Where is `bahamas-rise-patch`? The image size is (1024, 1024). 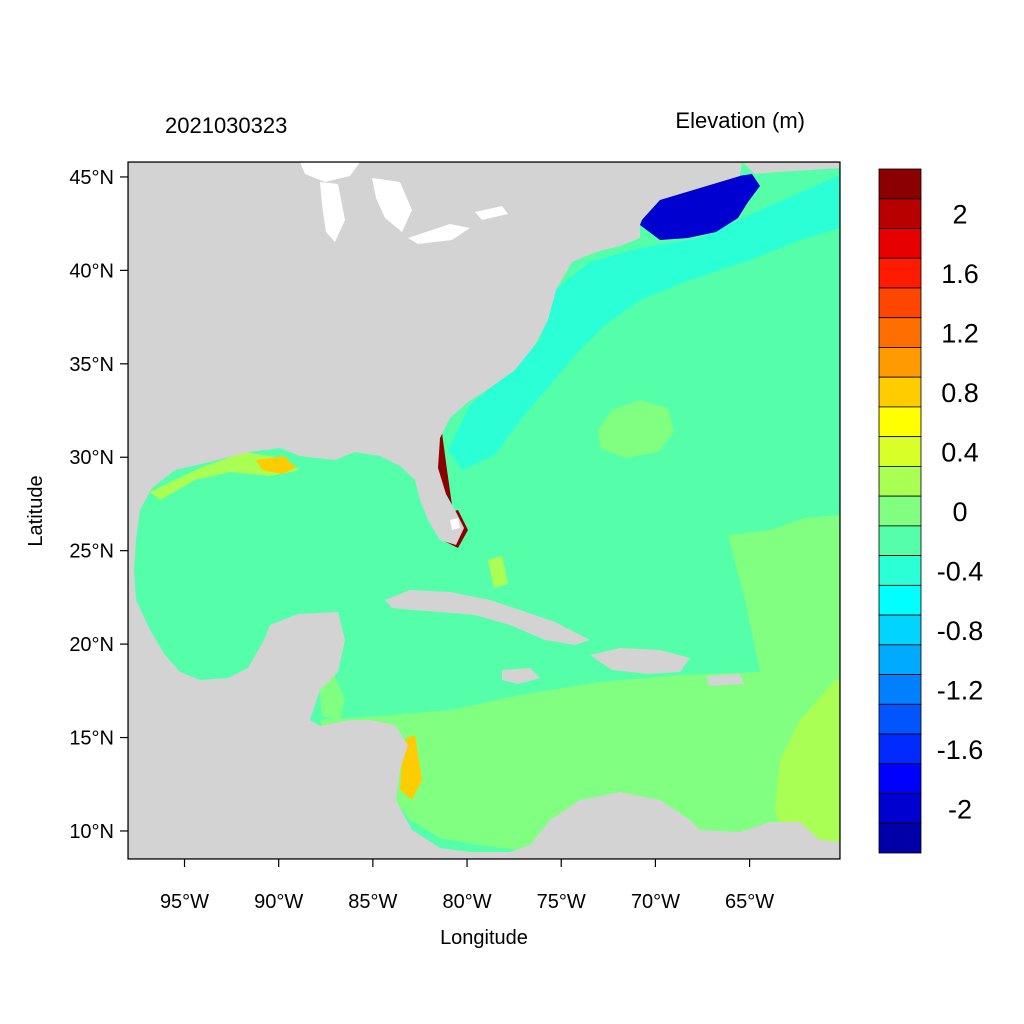 bahamas-rise-patch is located at coordinates (498, 572).